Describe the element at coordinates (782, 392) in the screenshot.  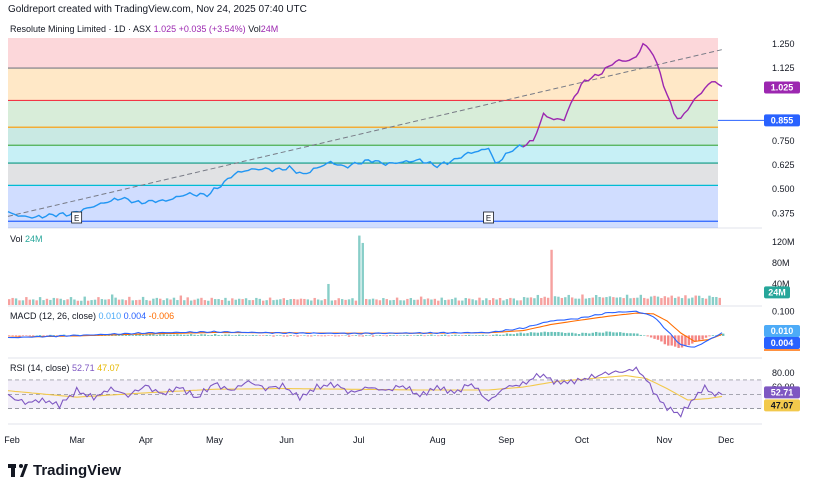
I see `rsi-tag: 52.71` at that location.